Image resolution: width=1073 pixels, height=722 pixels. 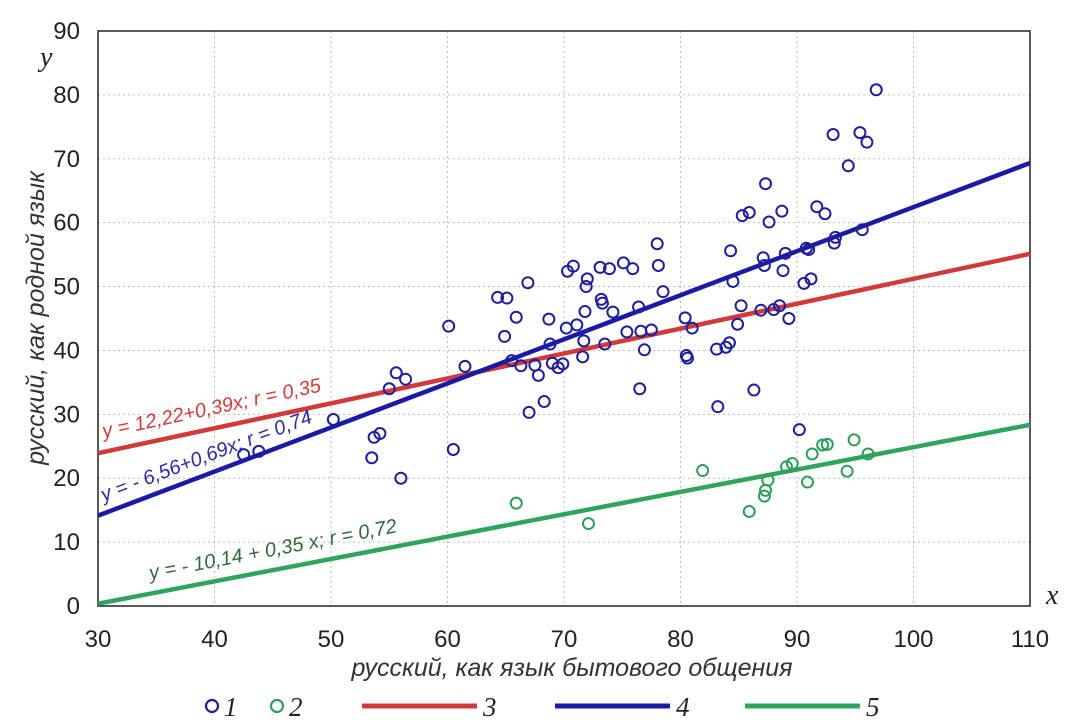 I want to click on x-axis-letter: x, so click(x=1052, y=595).